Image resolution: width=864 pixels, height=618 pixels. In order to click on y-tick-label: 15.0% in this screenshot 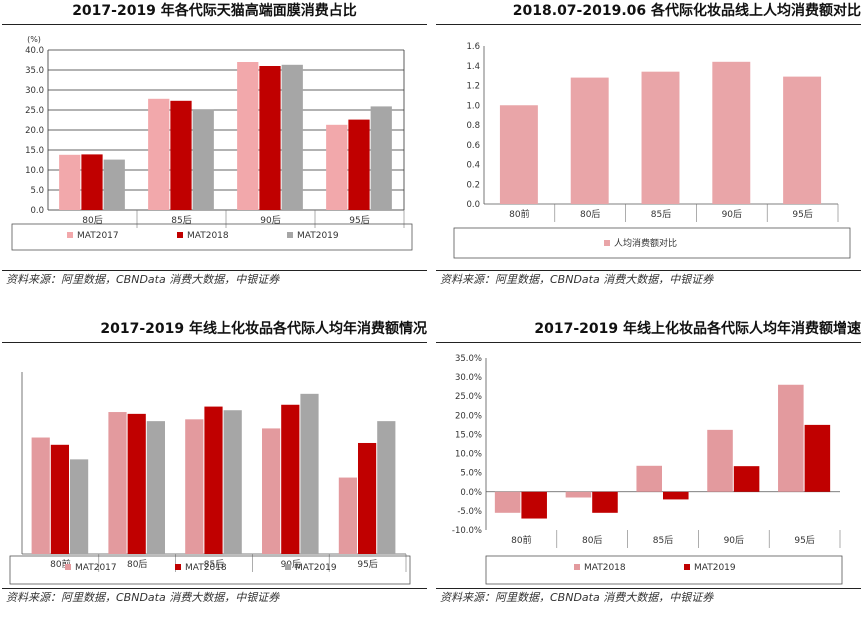, I will do `click(468, 435)`.